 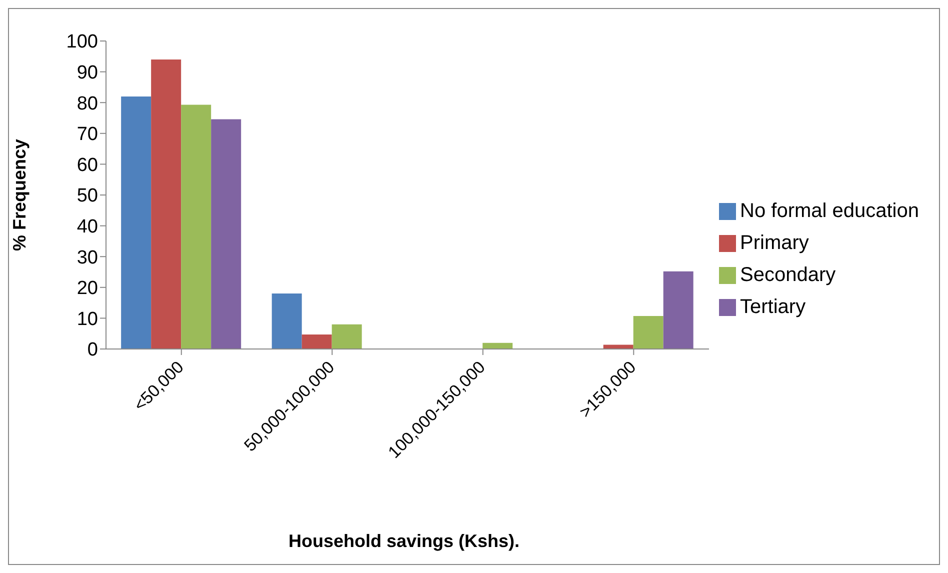 I want to click on legend-label: Secondary, so click(x=788, y=275).